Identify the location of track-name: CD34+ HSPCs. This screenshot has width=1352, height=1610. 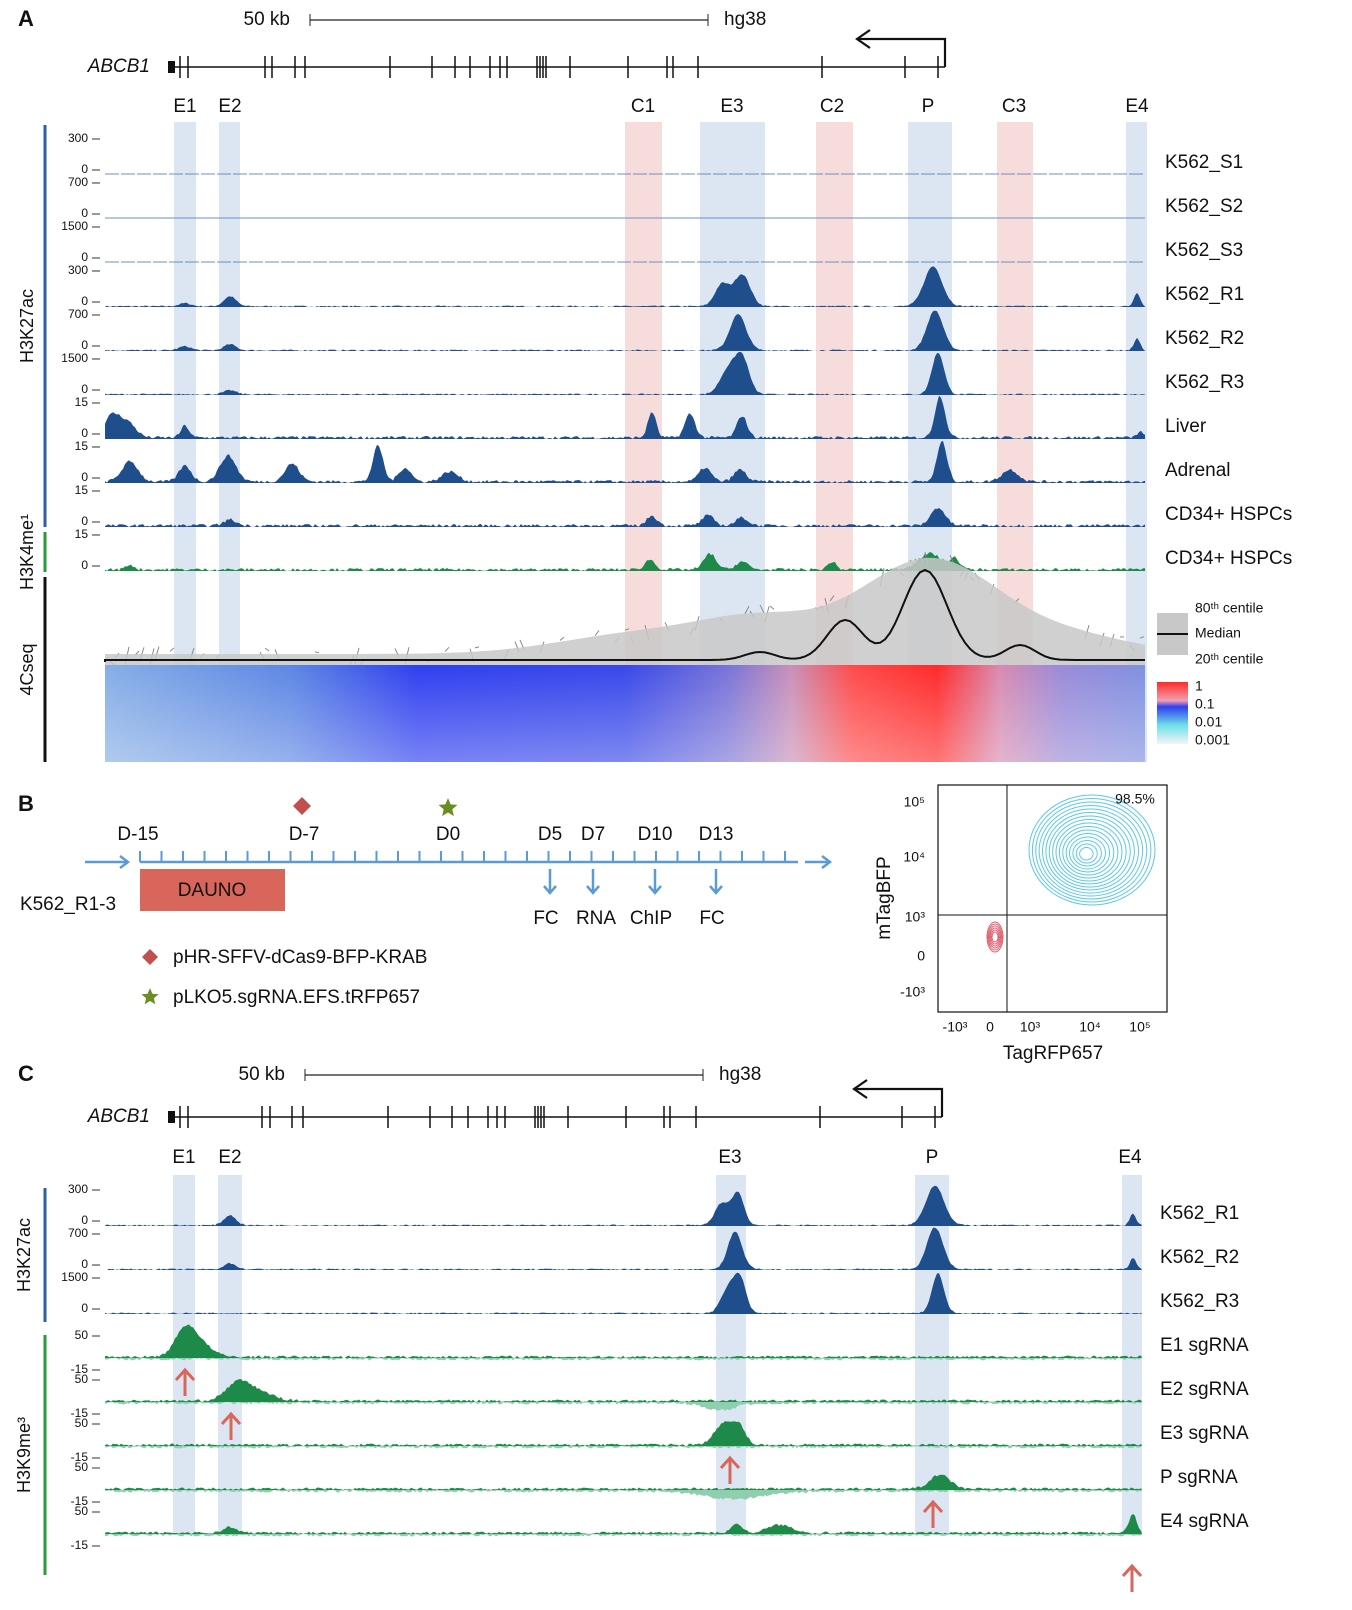
(1228, 514).